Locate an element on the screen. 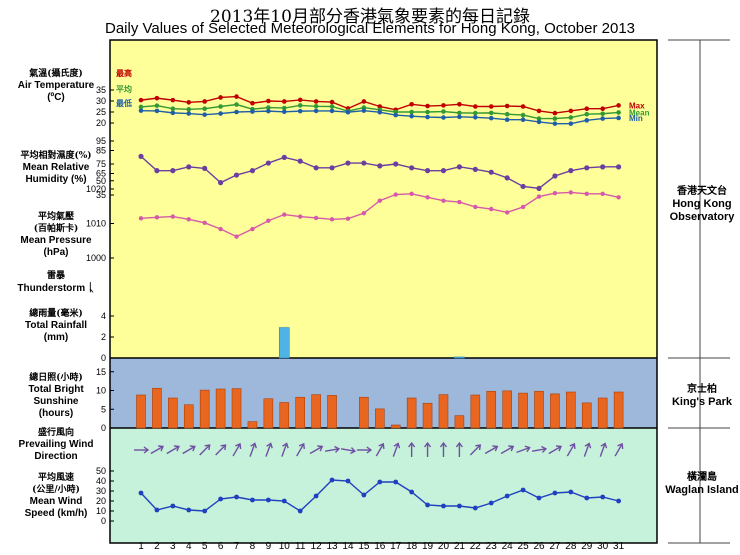 Image resolution: width=740 pixels, height=555 pixels. day-label: 31 is located at coordinates (619, 546).